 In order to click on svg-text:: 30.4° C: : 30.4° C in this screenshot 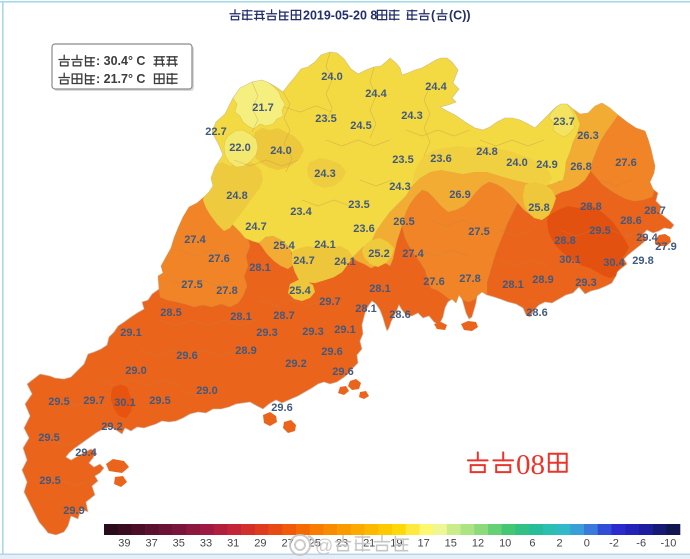, I will do `click(120, 61)`.